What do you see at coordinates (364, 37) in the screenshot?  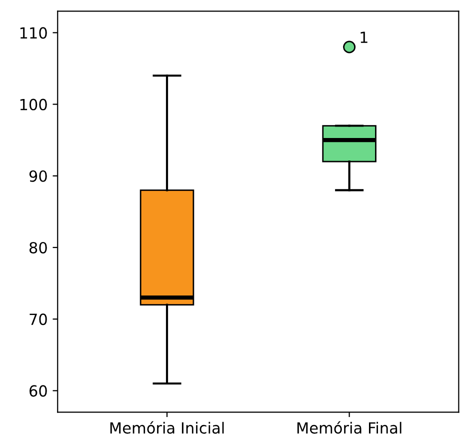 I see `annotation: 1` at bounding box center [364, 37].